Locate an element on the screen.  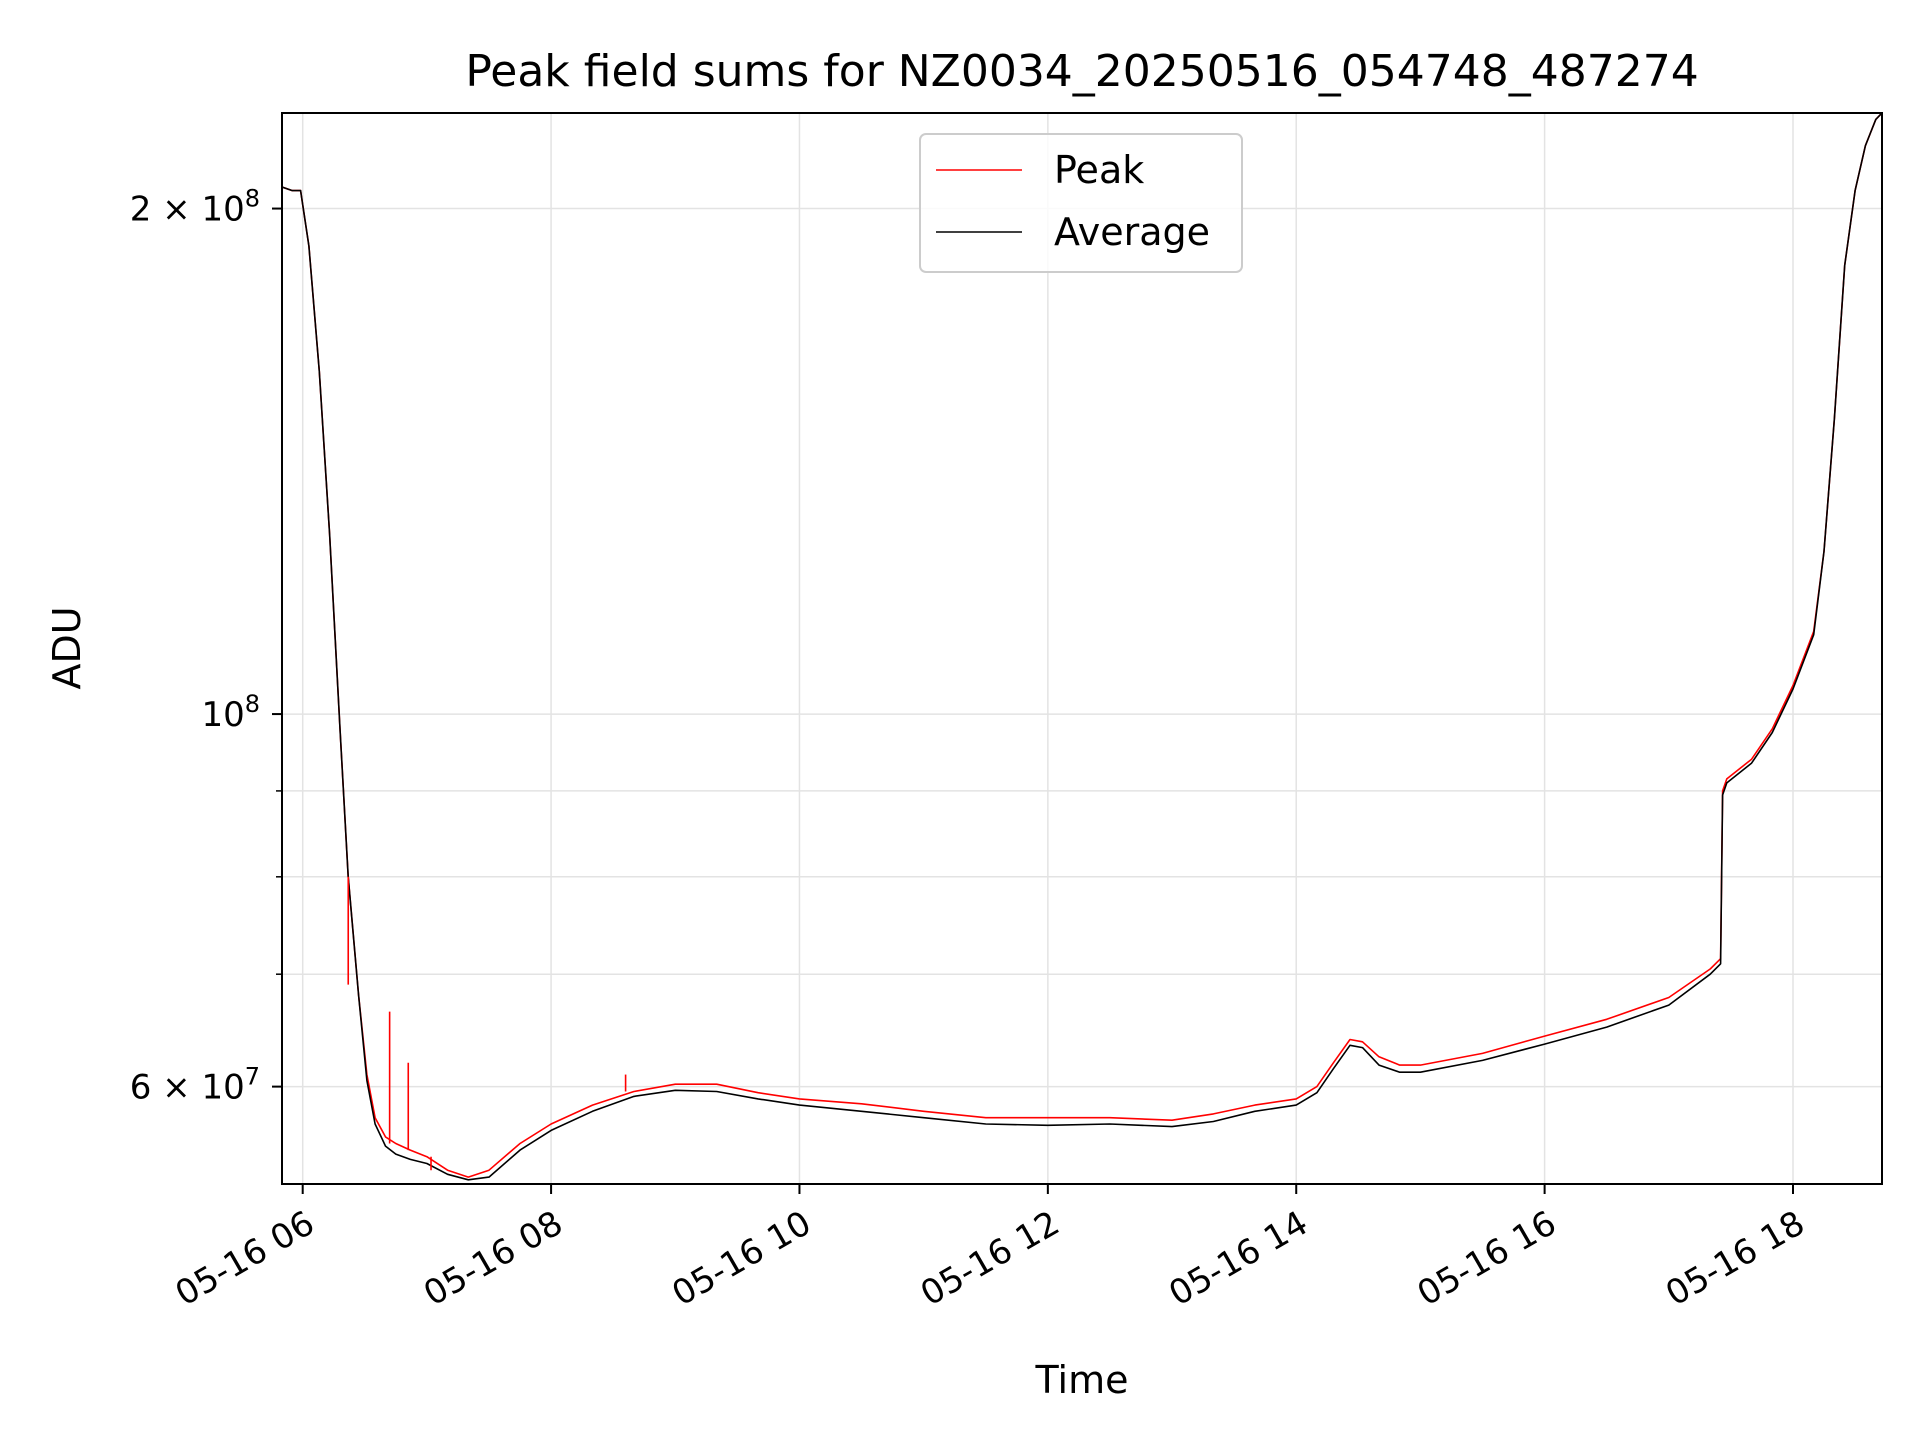
legend: Peak Average is located at coordinates (1081, 203).